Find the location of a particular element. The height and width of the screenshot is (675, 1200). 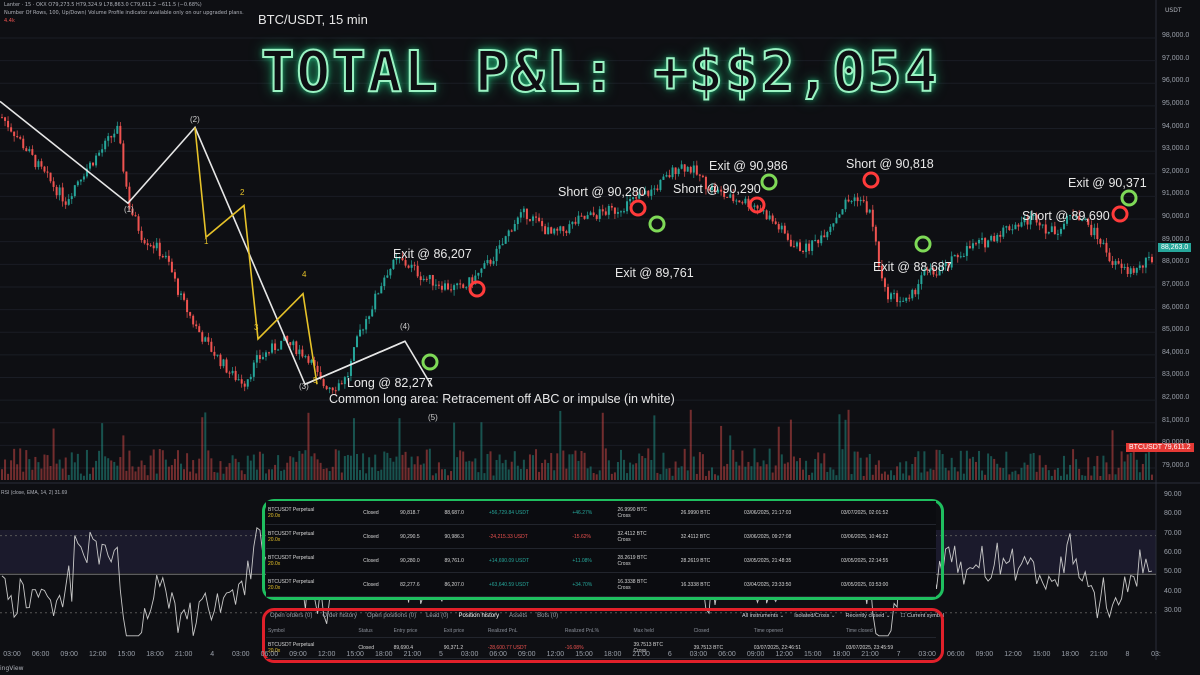

tab-0: Open orders (0) is located at coordinates (291, 616).